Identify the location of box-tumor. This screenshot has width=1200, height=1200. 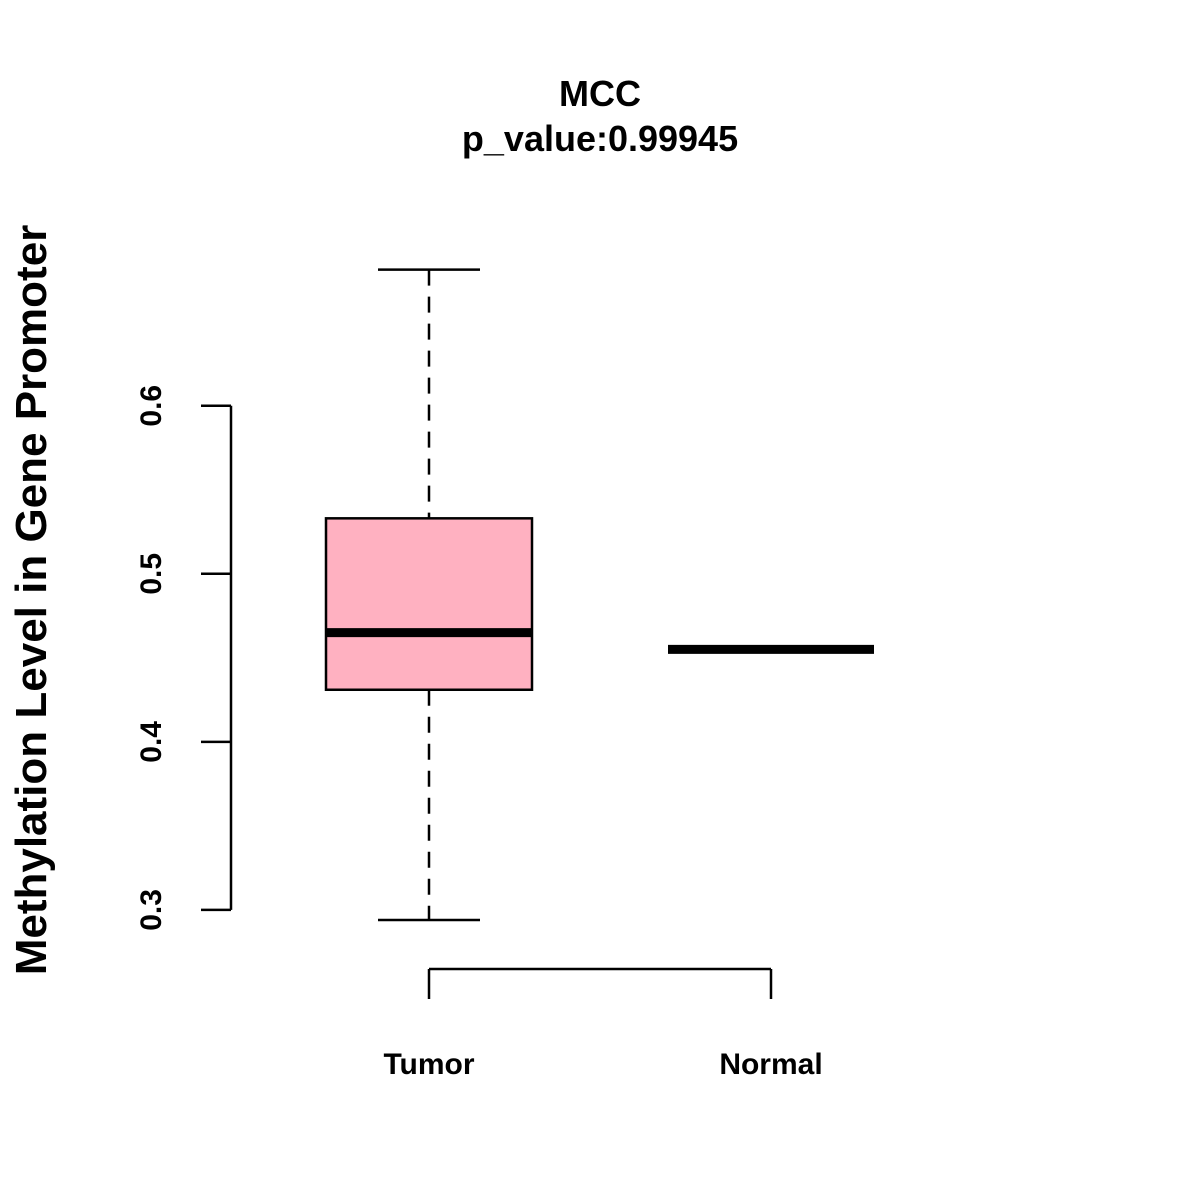
(429, 595).